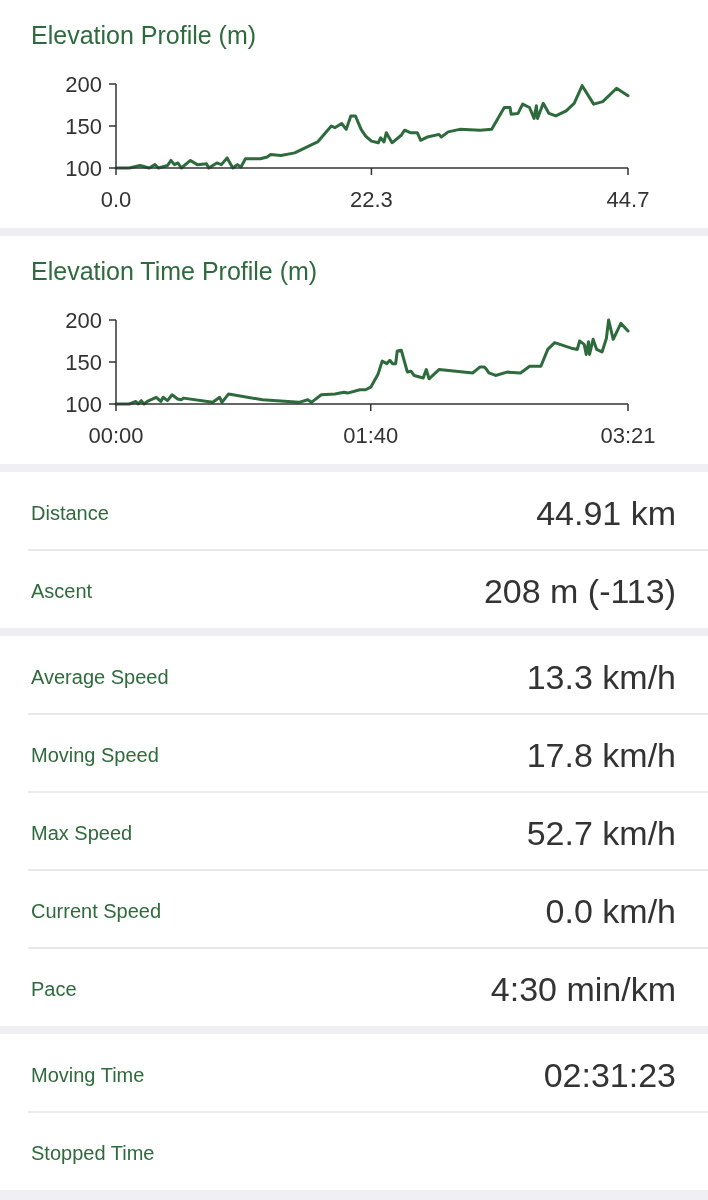  Describe the element at coordinates (88, 1075) in the screenshot. I see `category-label: Moving Time` at that location.